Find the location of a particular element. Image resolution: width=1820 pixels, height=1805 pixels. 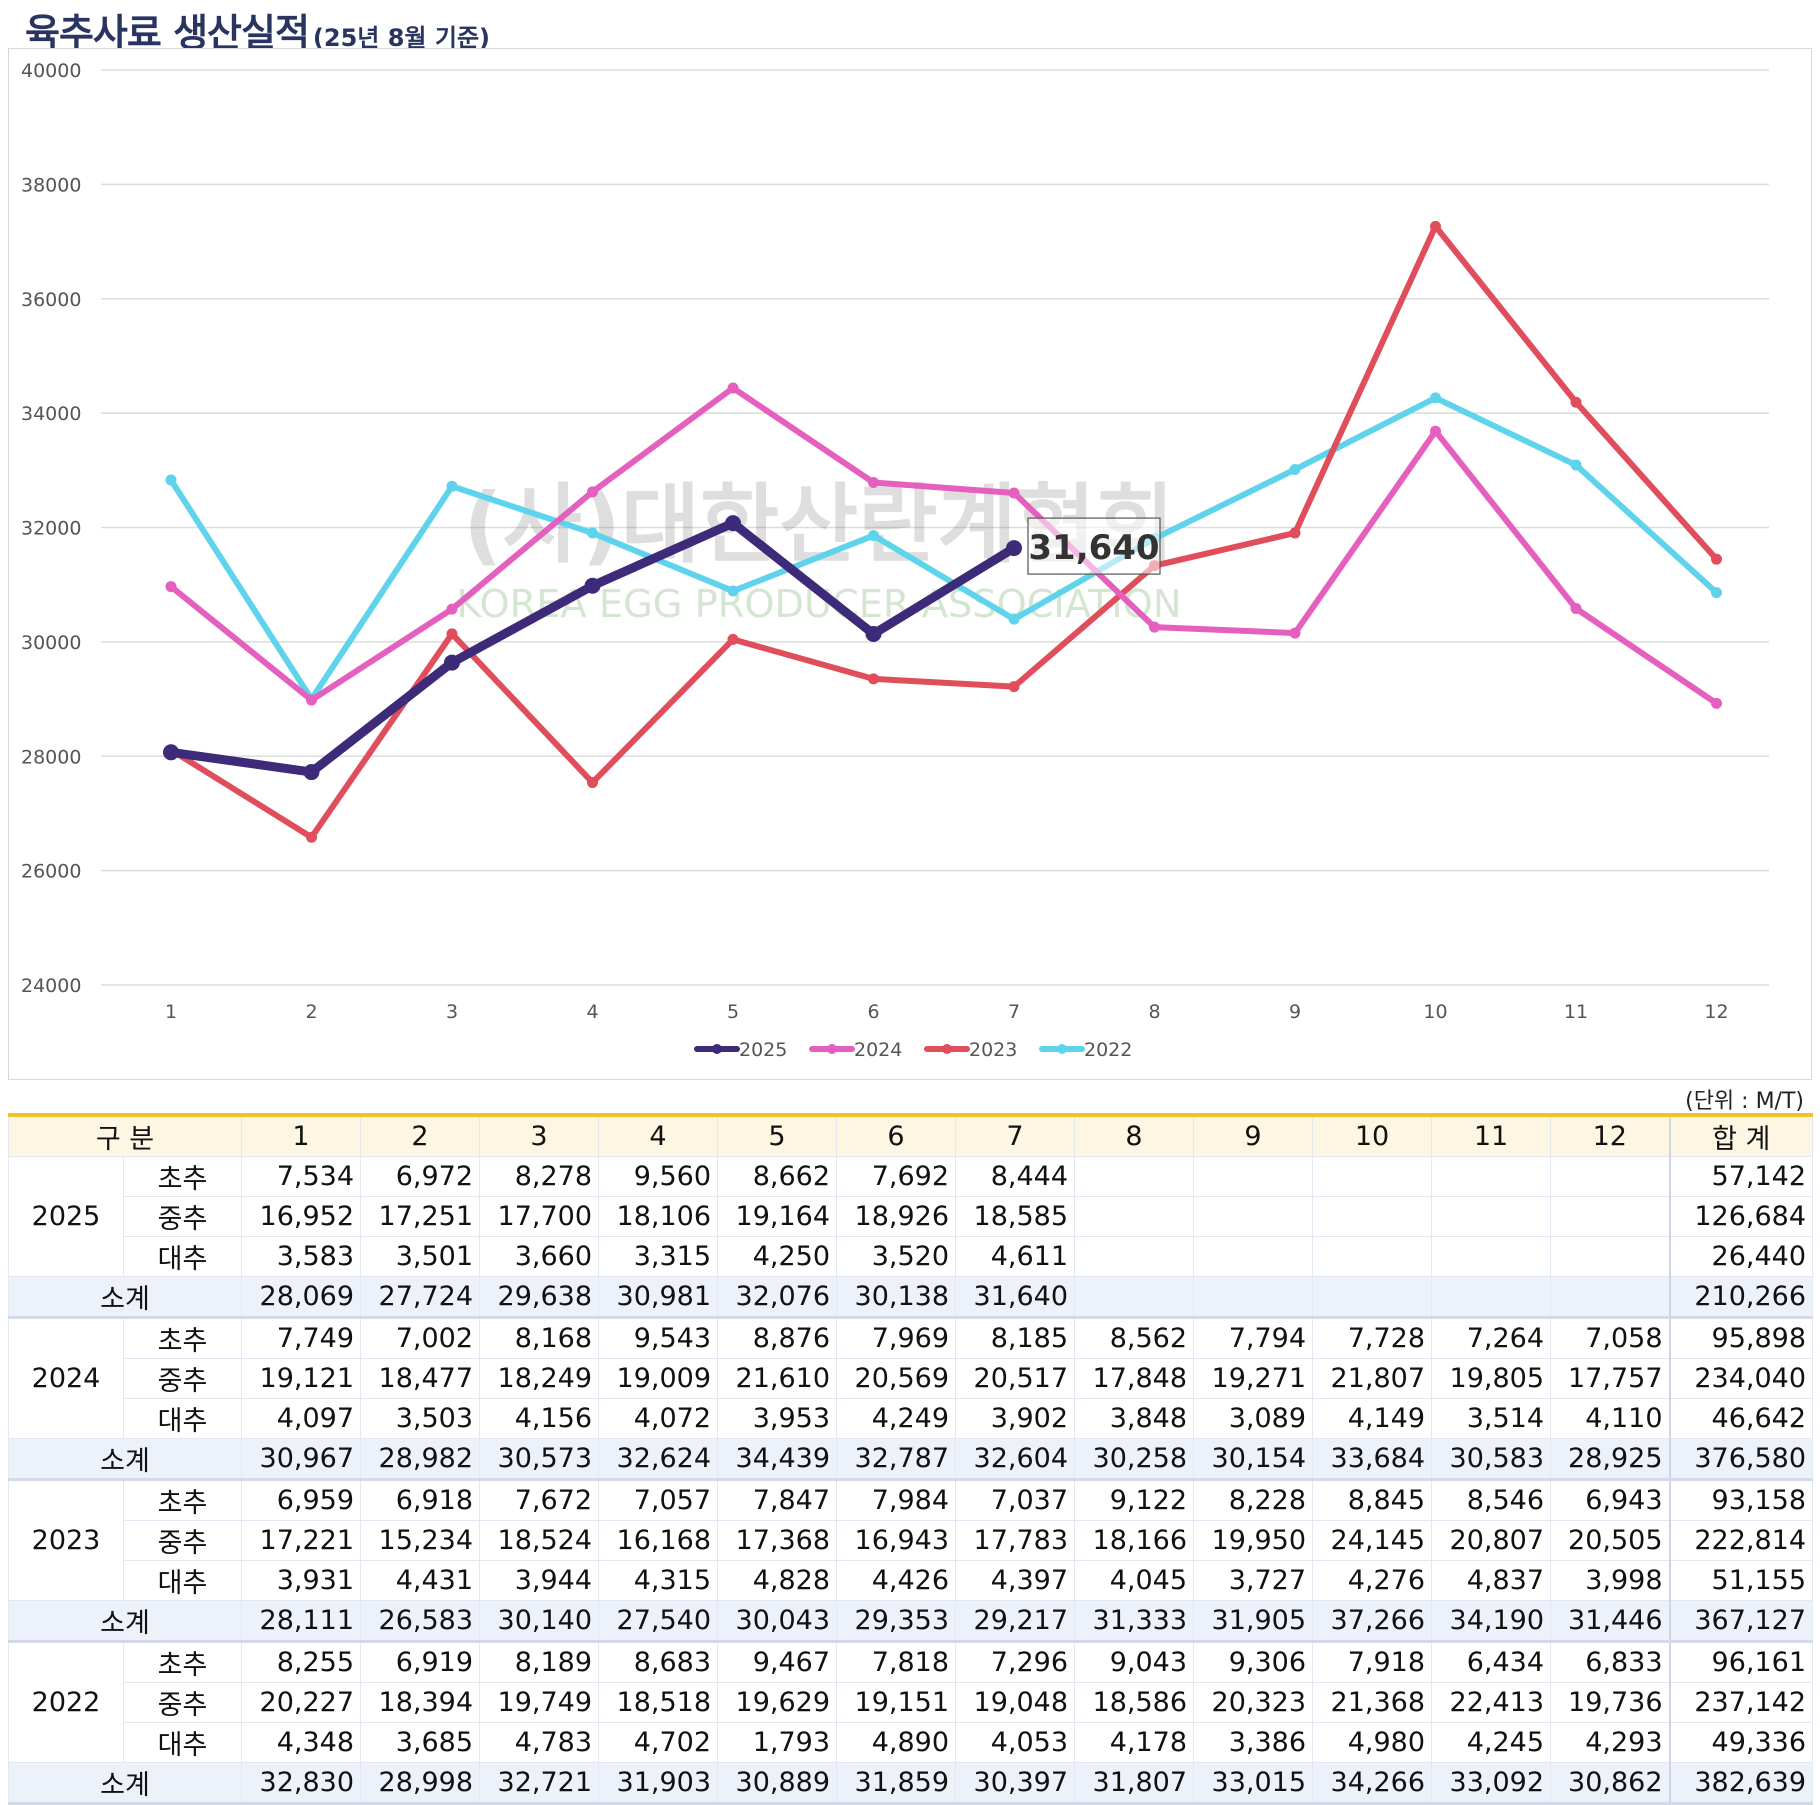

subtotal-cell: 28,925 is located at coordinates (1610, 1459).